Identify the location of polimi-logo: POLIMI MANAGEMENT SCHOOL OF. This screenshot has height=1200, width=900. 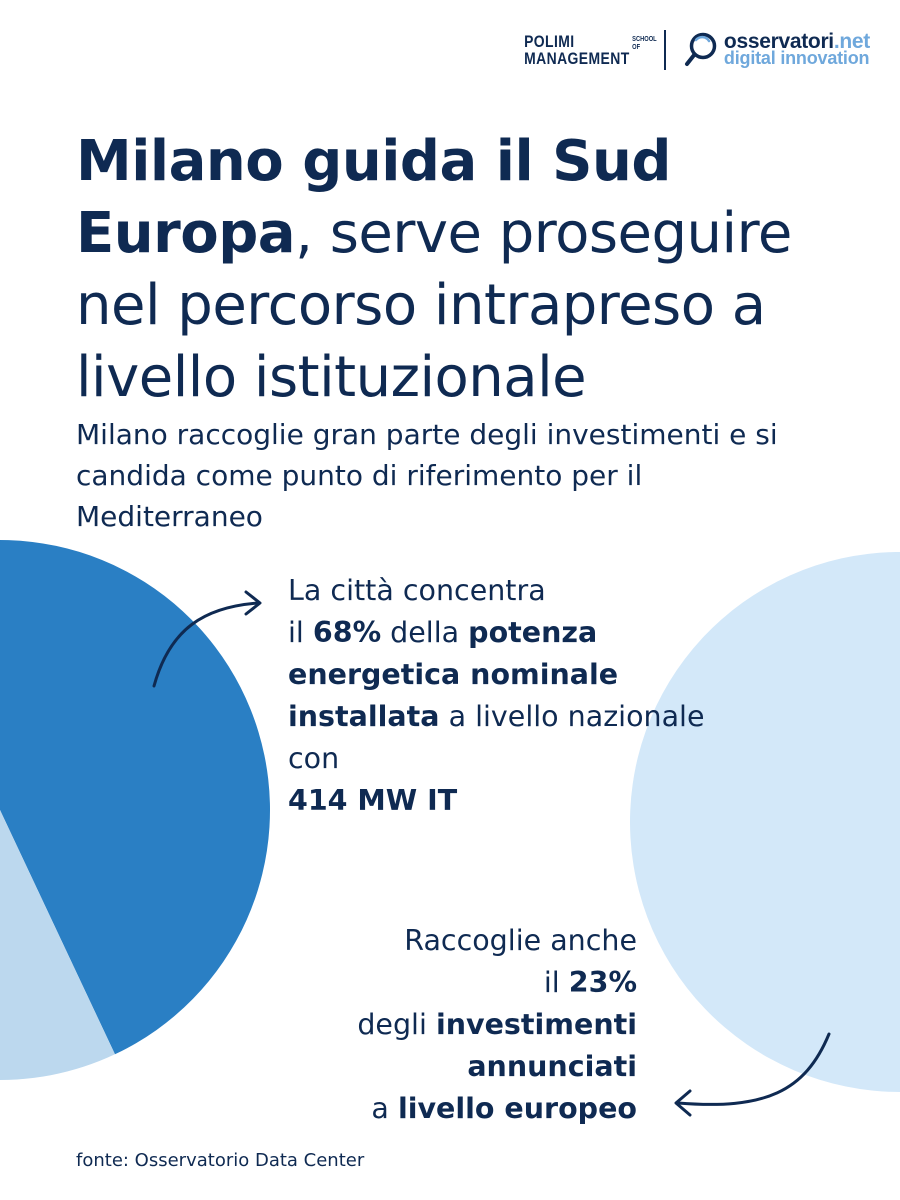
(590, 50).